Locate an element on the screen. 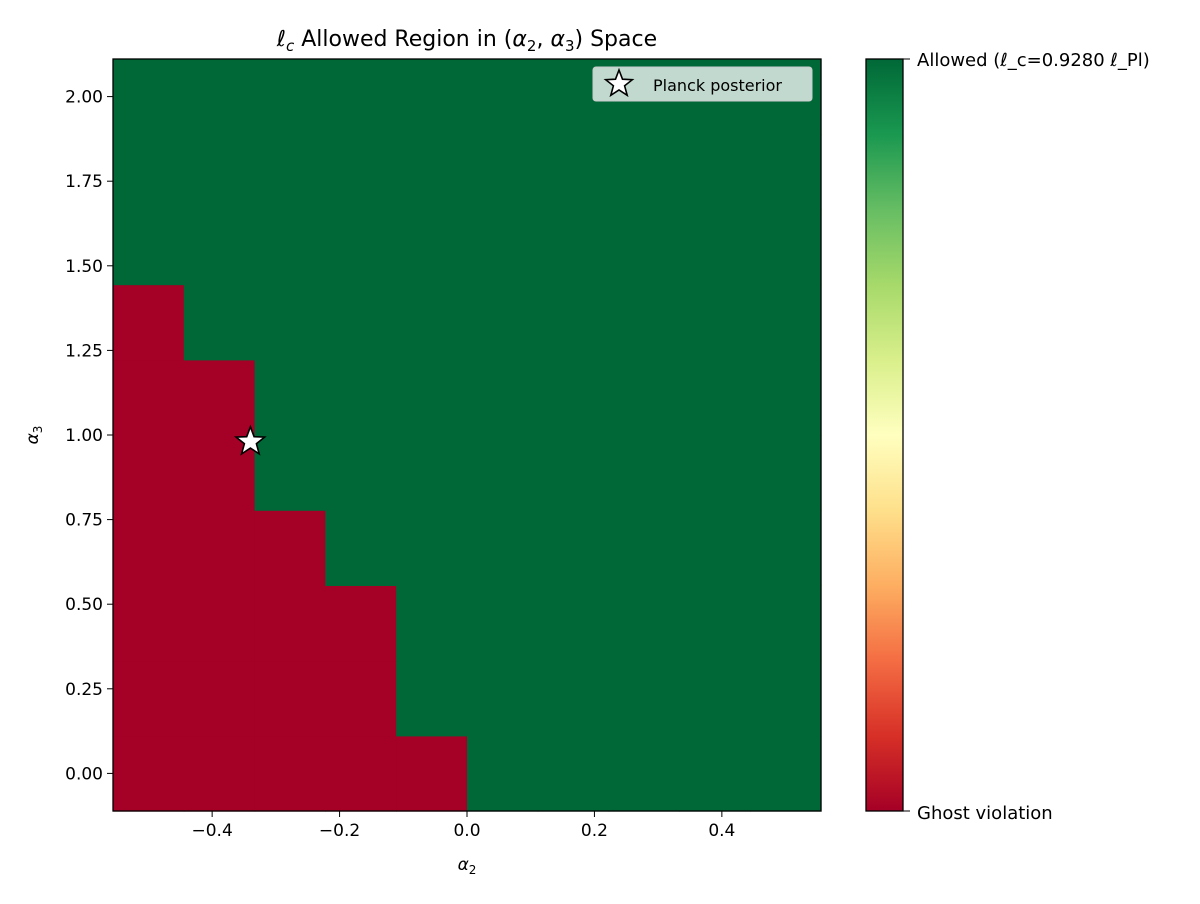  x-axis: −0.4 −0.2 0.0 0.2 0.4 is located at coordinates (463, 826).